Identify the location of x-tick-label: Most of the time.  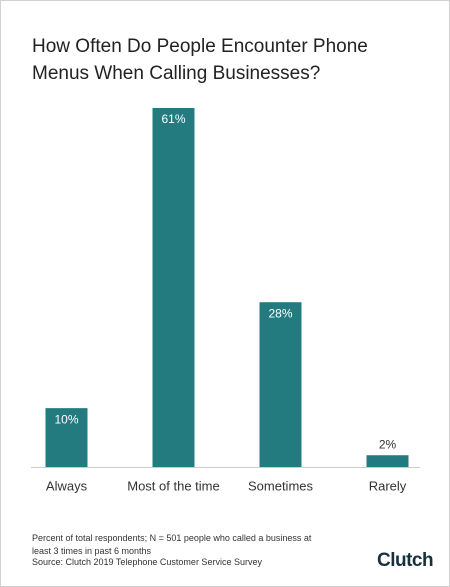
(173, 485).